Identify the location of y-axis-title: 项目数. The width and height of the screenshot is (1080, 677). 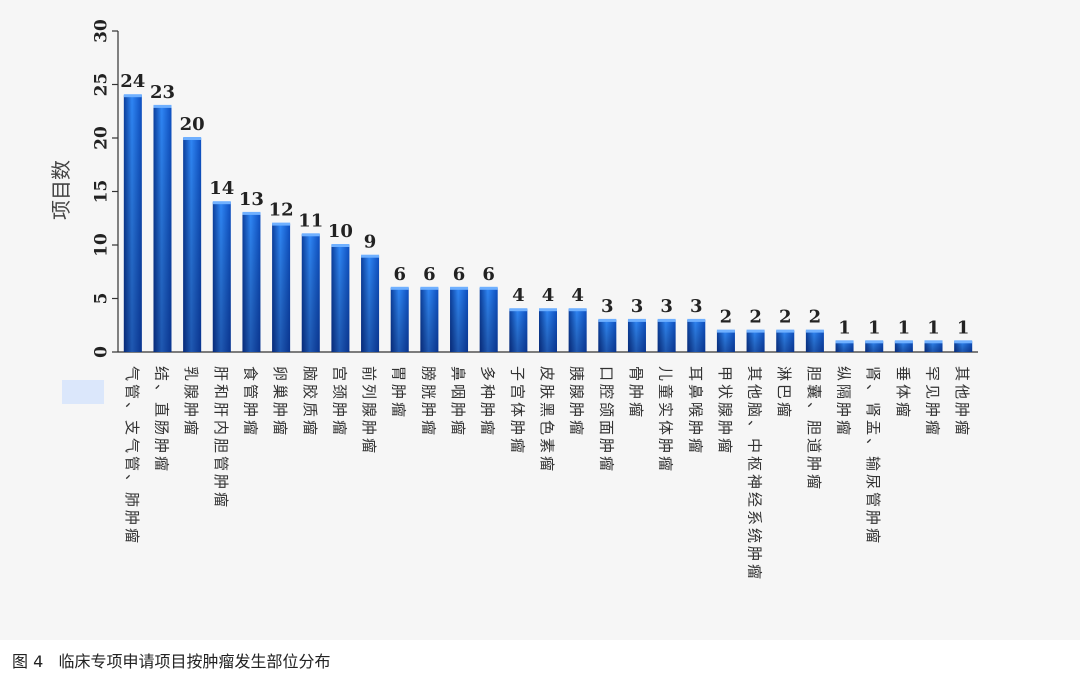
(61, 190).